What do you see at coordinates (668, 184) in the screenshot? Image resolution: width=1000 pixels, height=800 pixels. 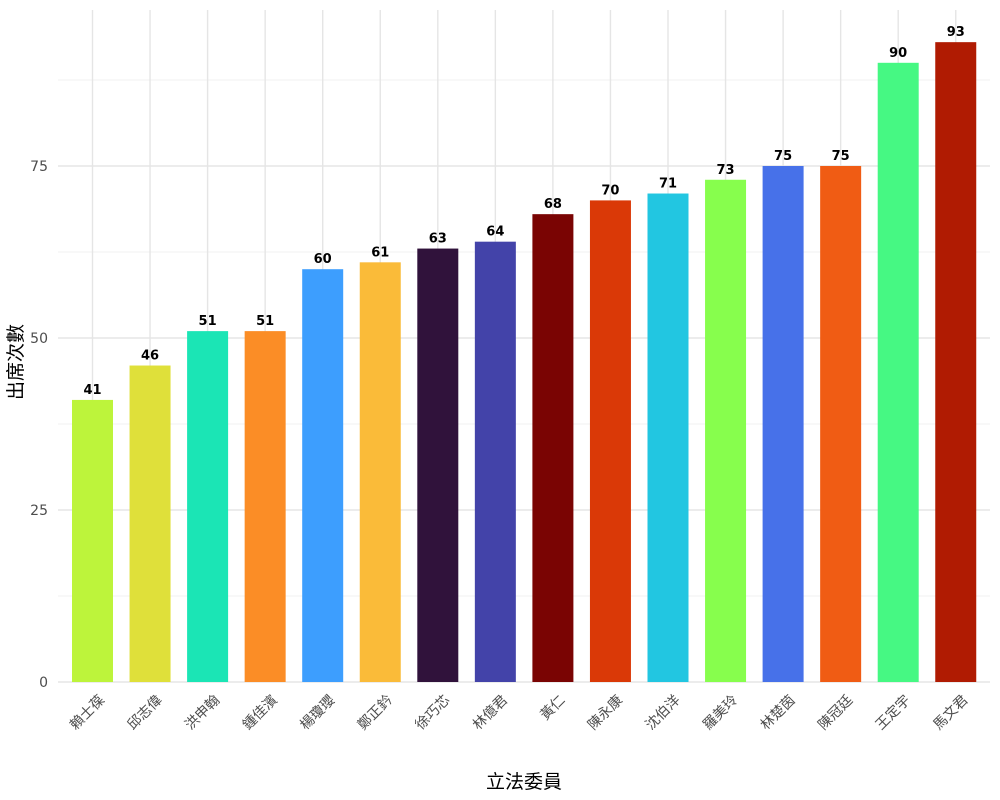 I see `bar-value-label: 71` at bounding box center [668, 184].